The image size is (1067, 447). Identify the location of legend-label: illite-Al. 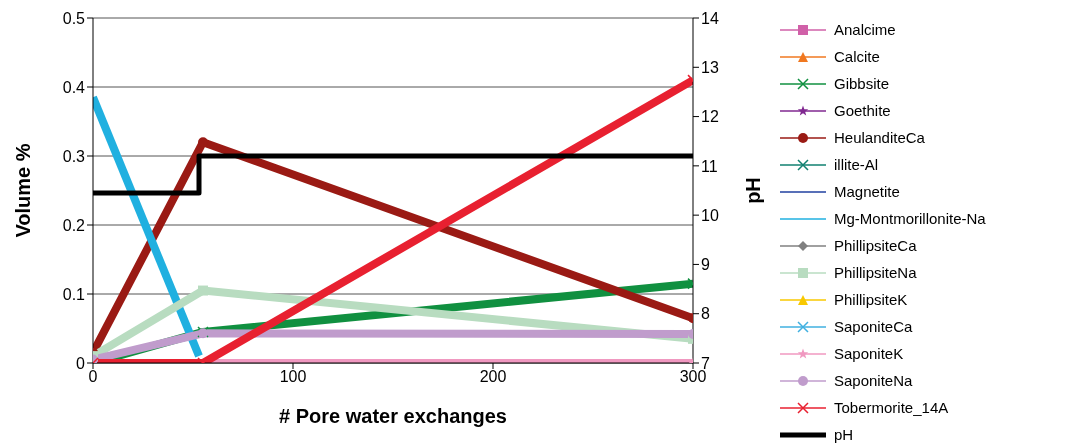
(856, 164).